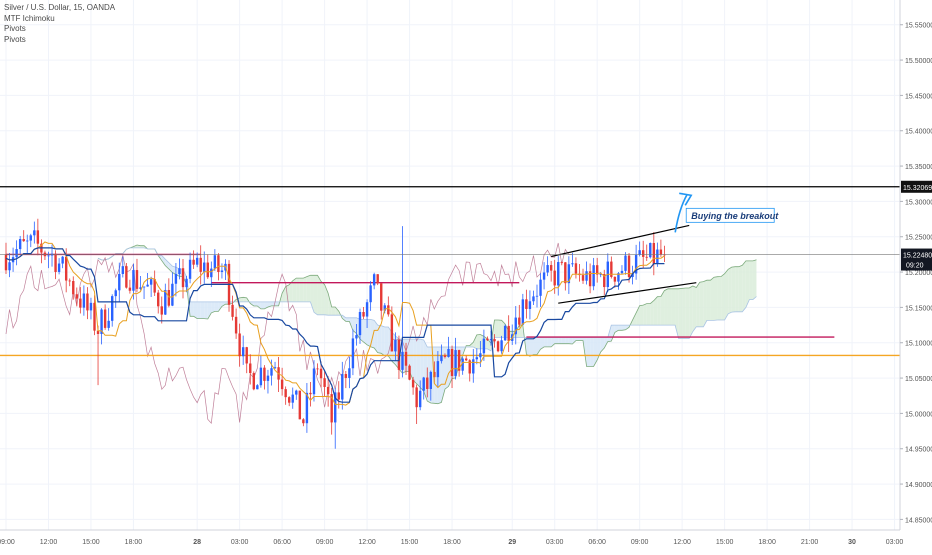 This screenshot has height=555, width=932. I want to click on price-tick-label: 14.85000, so click(918, 520).